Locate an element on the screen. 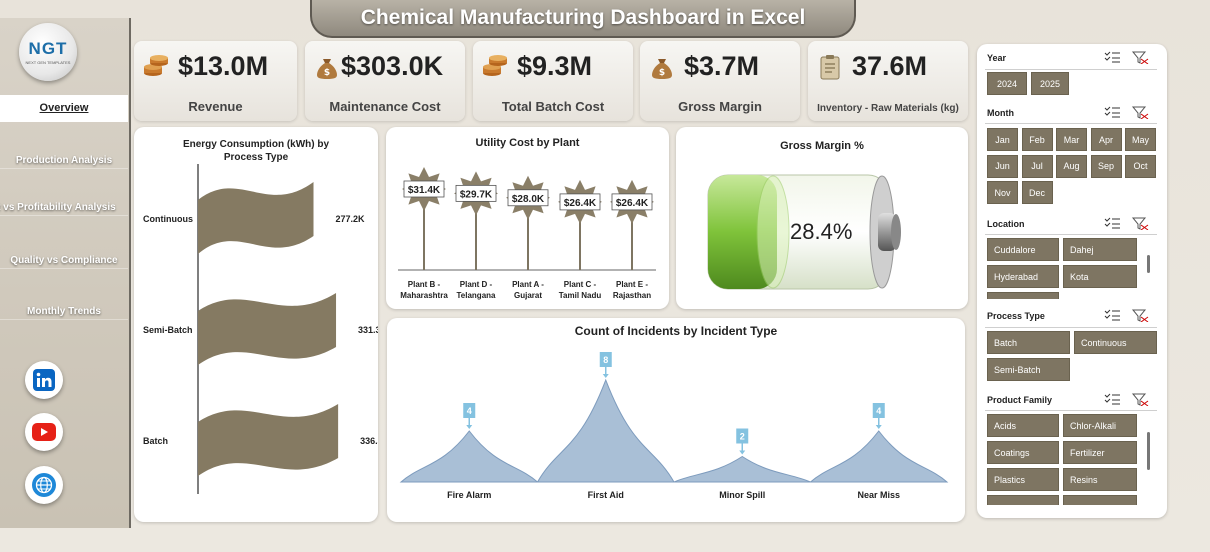 The image size is (1210, 552). nav-quality-vs-compliance: Quality vs Compliance is located at coordinates (64, 262).